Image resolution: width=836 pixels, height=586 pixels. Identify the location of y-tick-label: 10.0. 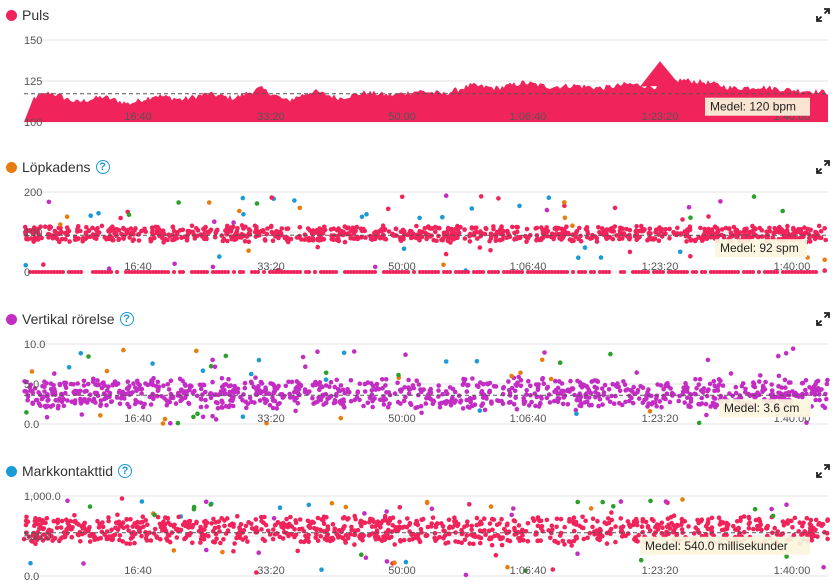
(34, 345).